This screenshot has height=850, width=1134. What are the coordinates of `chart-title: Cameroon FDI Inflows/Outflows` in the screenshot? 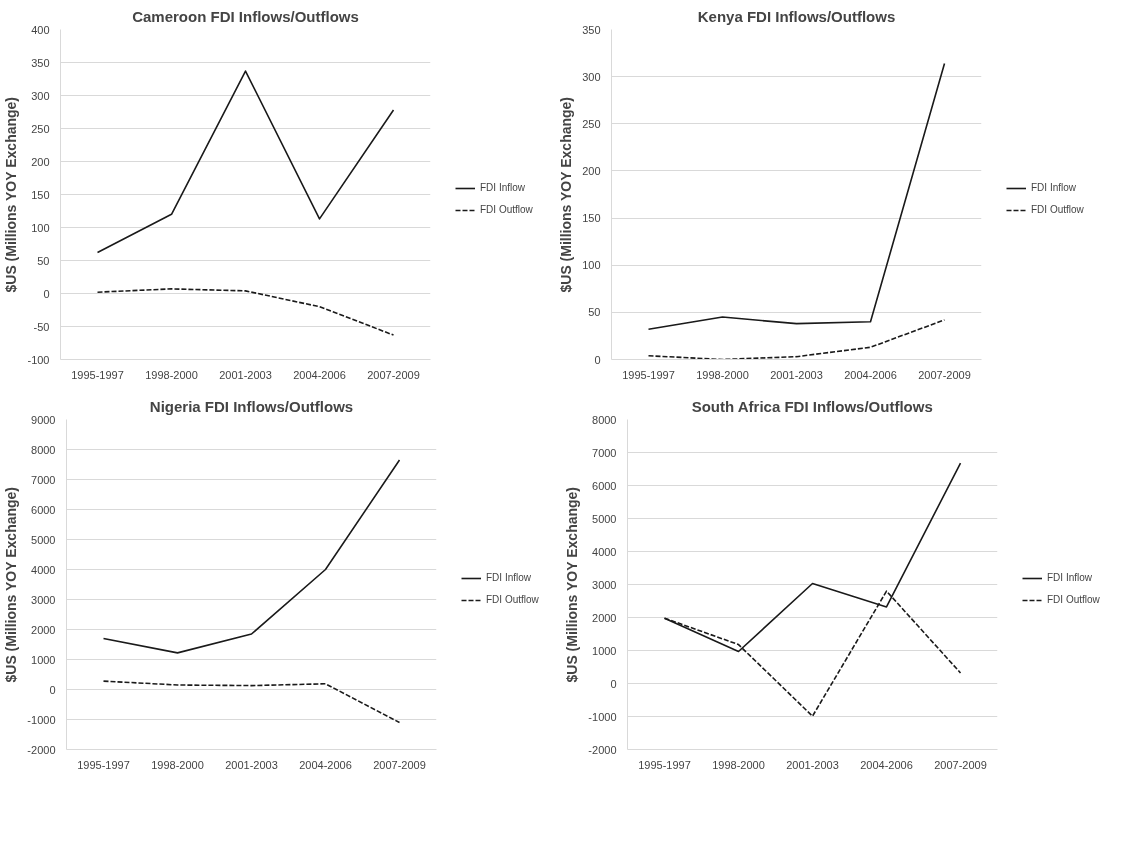 It's located at (245, 16).